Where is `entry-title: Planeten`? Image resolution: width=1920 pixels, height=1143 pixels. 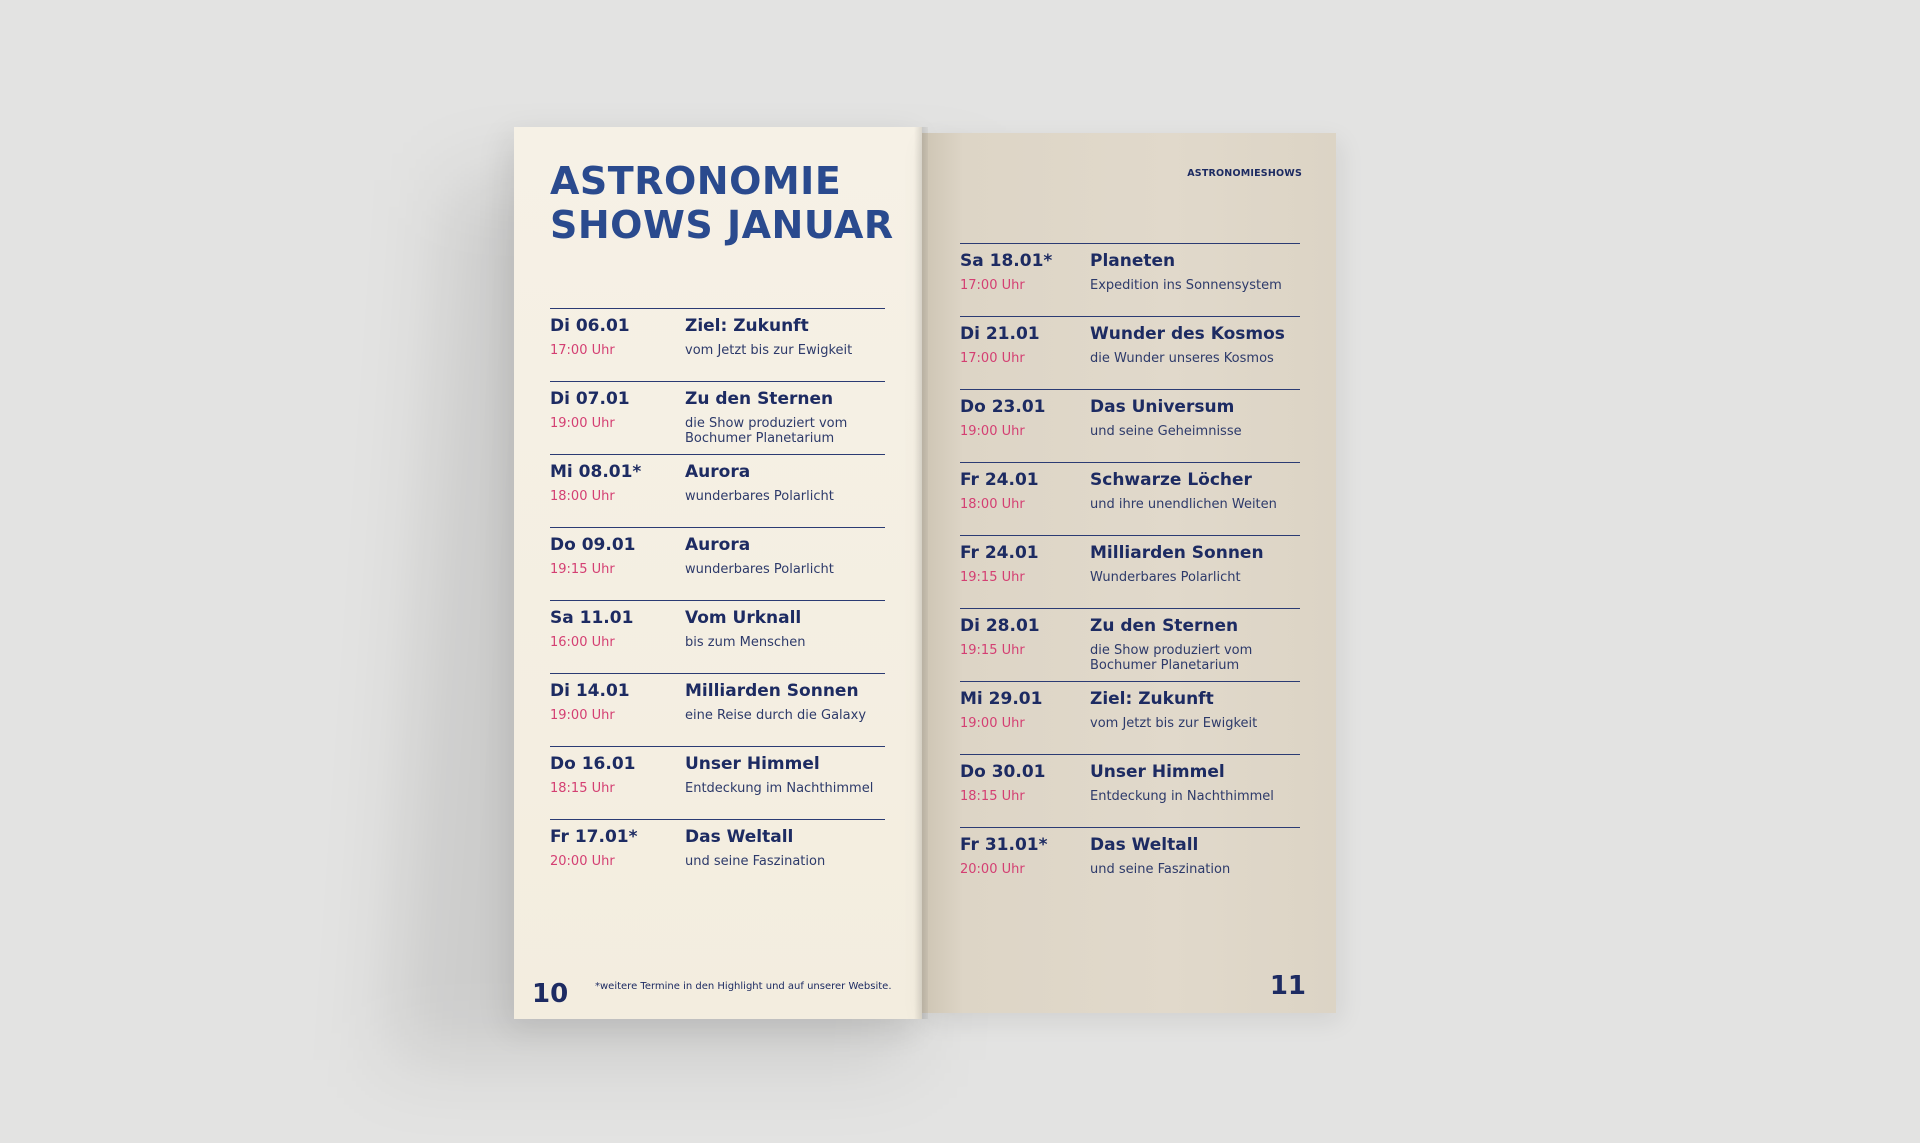
entry-title: Planeten is located at coordinates (1133, 261).